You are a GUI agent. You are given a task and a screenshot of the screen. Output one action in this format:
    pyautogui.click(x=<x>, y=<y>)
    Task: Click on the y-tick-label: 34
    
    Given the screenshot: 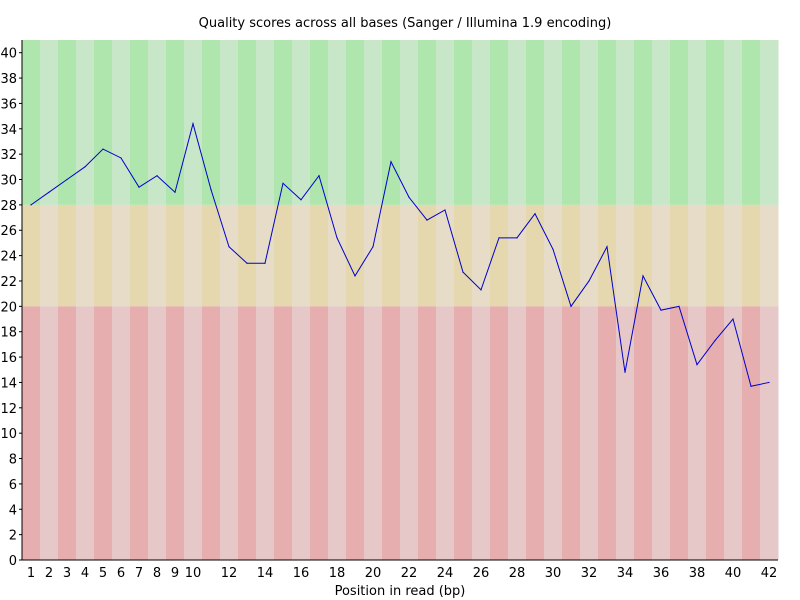 What is the action you would take?
    pyautogui.click(x=8, y=130)
    